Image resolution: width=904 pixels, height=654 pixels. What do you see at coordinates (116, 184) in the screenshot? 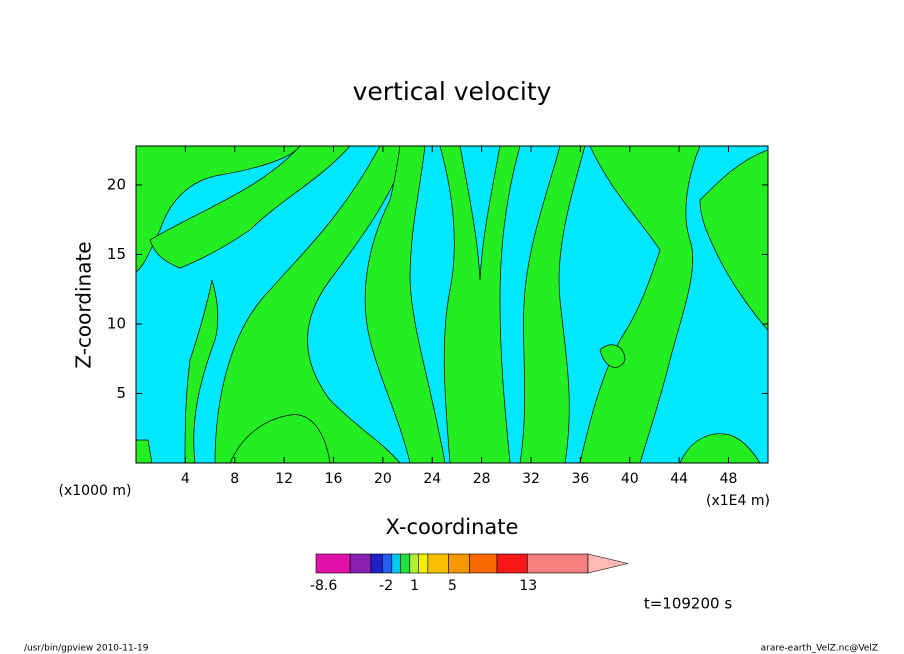
I see `y-tick-label: 20` at bounding box center [116, 184].